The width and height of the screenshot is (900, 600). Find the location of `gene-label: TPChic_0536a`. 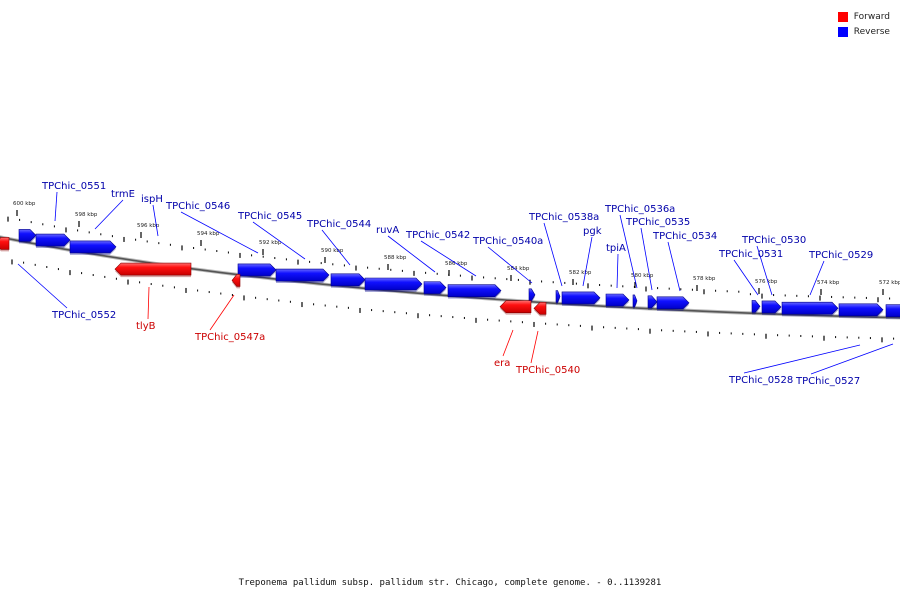

gene-label: TPChic_0536a is located at coordinates (639, 209).